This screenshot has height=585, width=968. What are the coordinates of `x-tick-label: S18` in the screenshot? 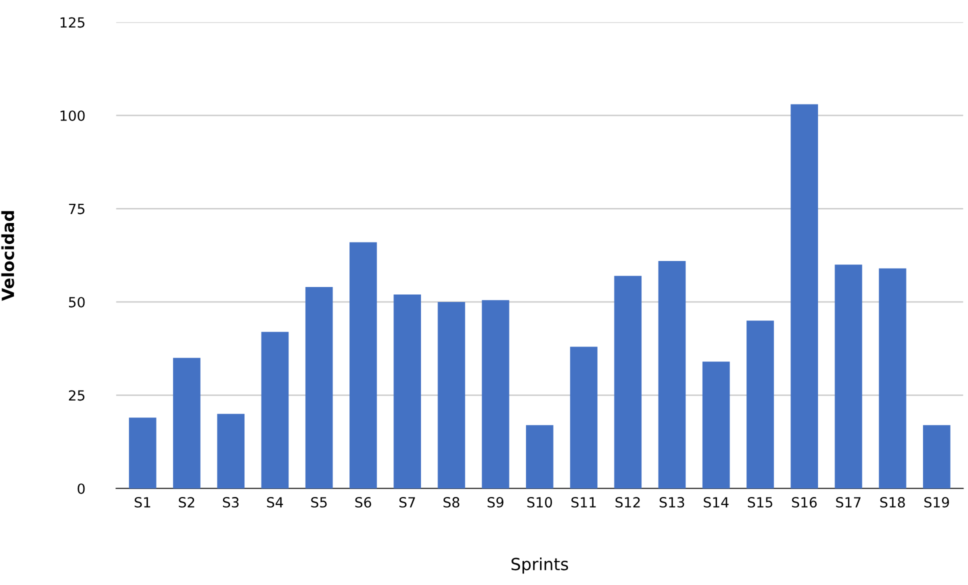 It's located at (892, 502).